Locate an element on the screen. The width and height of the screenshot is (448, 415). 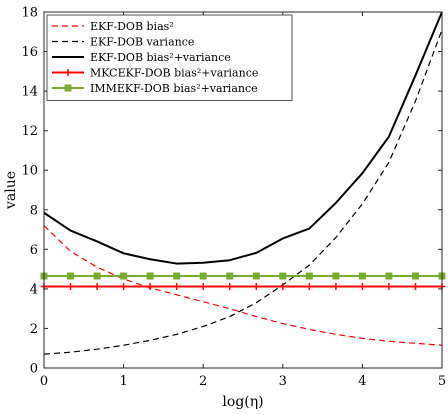
x-tick-label: 4 is located at coordinates (362, 381).